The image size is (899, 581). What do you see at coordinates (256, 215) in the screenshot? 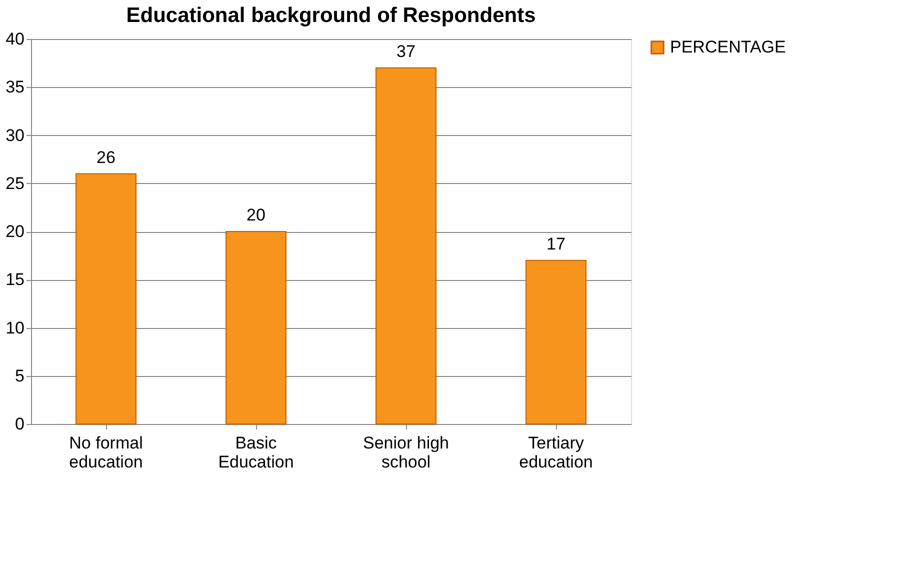
I see `data-label: 20` at bounding box center [256, 215].